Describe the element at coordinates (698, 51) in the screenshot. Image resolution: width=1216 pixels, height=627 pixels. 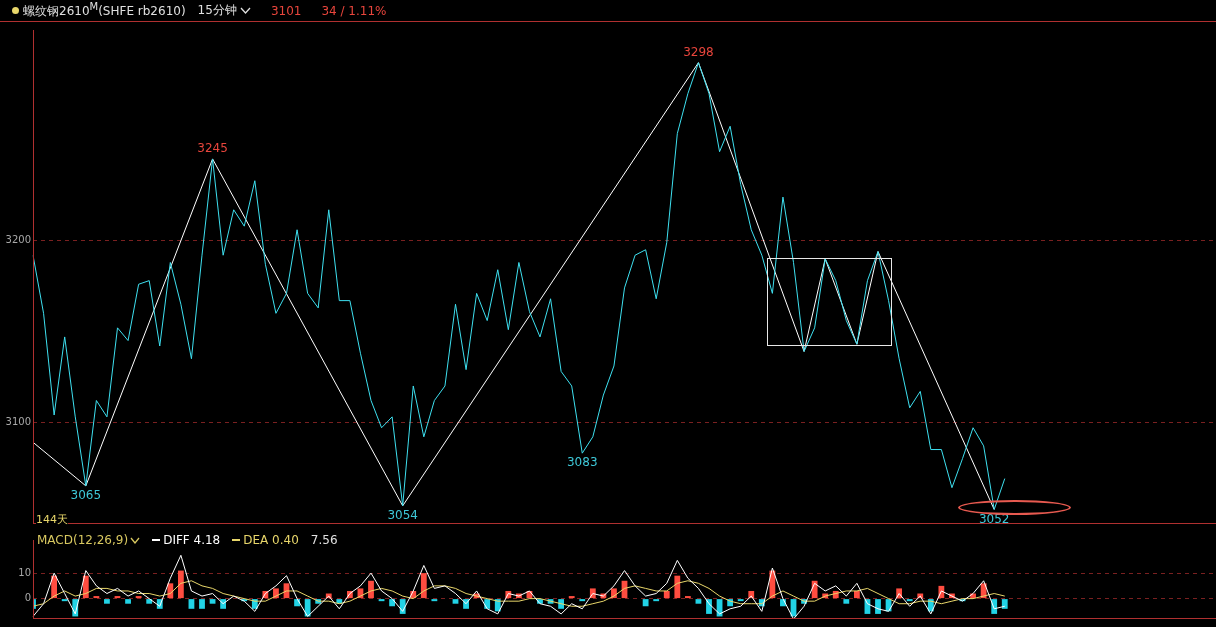
I see `data-label: 3298` at that location.